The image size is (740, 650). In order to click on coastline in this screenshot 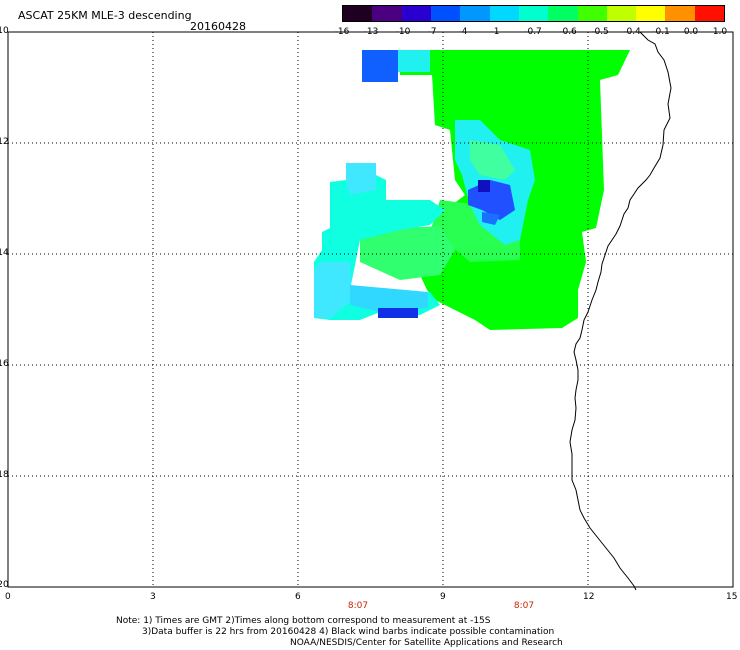, I will do `click(620, 311)`.